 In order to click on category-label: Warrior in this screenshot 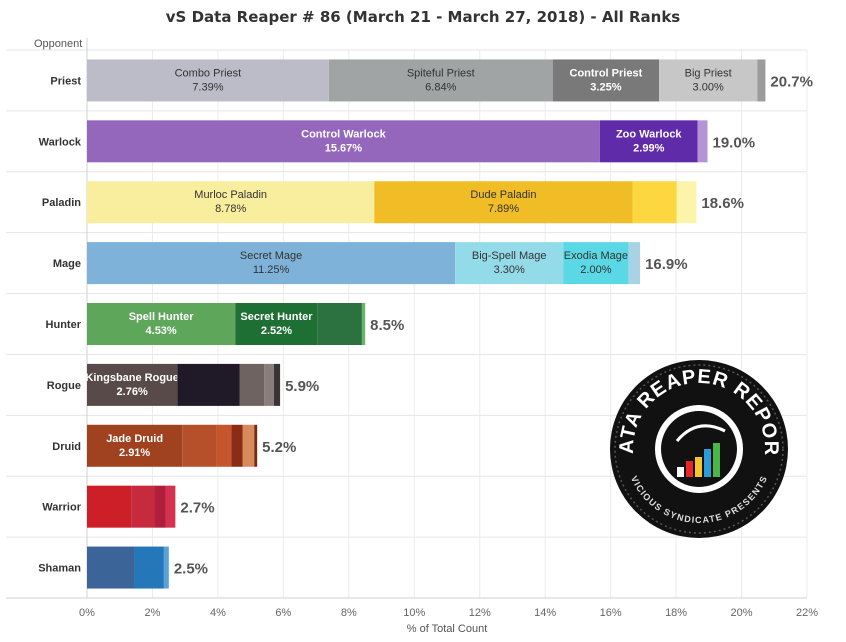, I will do `click(61, 508)`.